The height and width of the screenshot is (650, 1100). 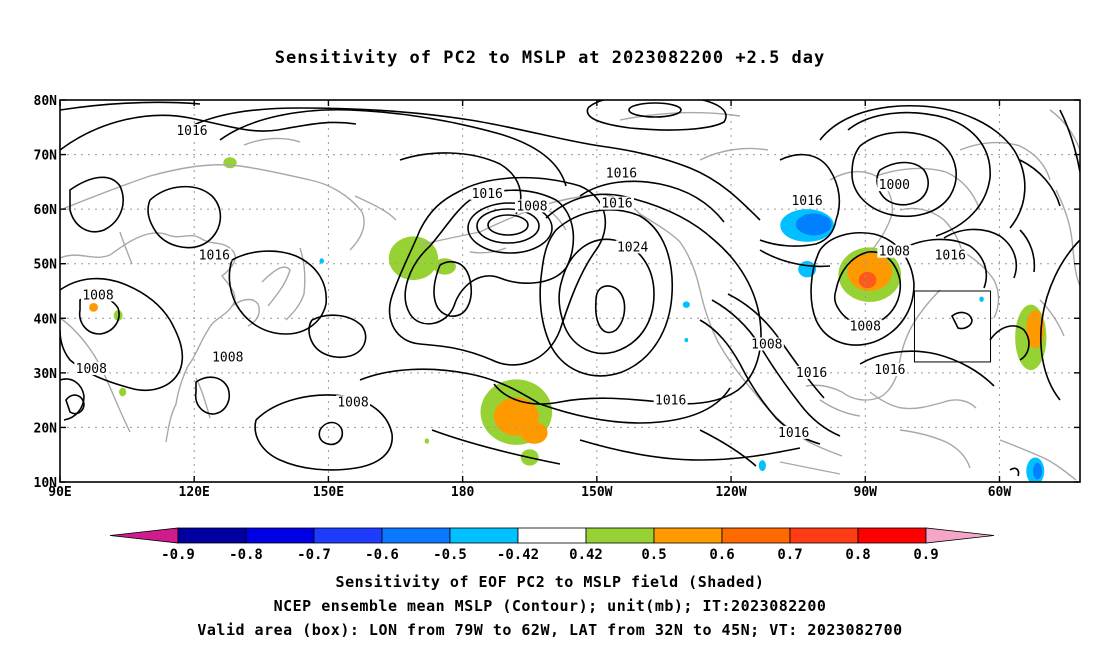 I want to click on lon-label: 120W, so click(x=730, y=492).